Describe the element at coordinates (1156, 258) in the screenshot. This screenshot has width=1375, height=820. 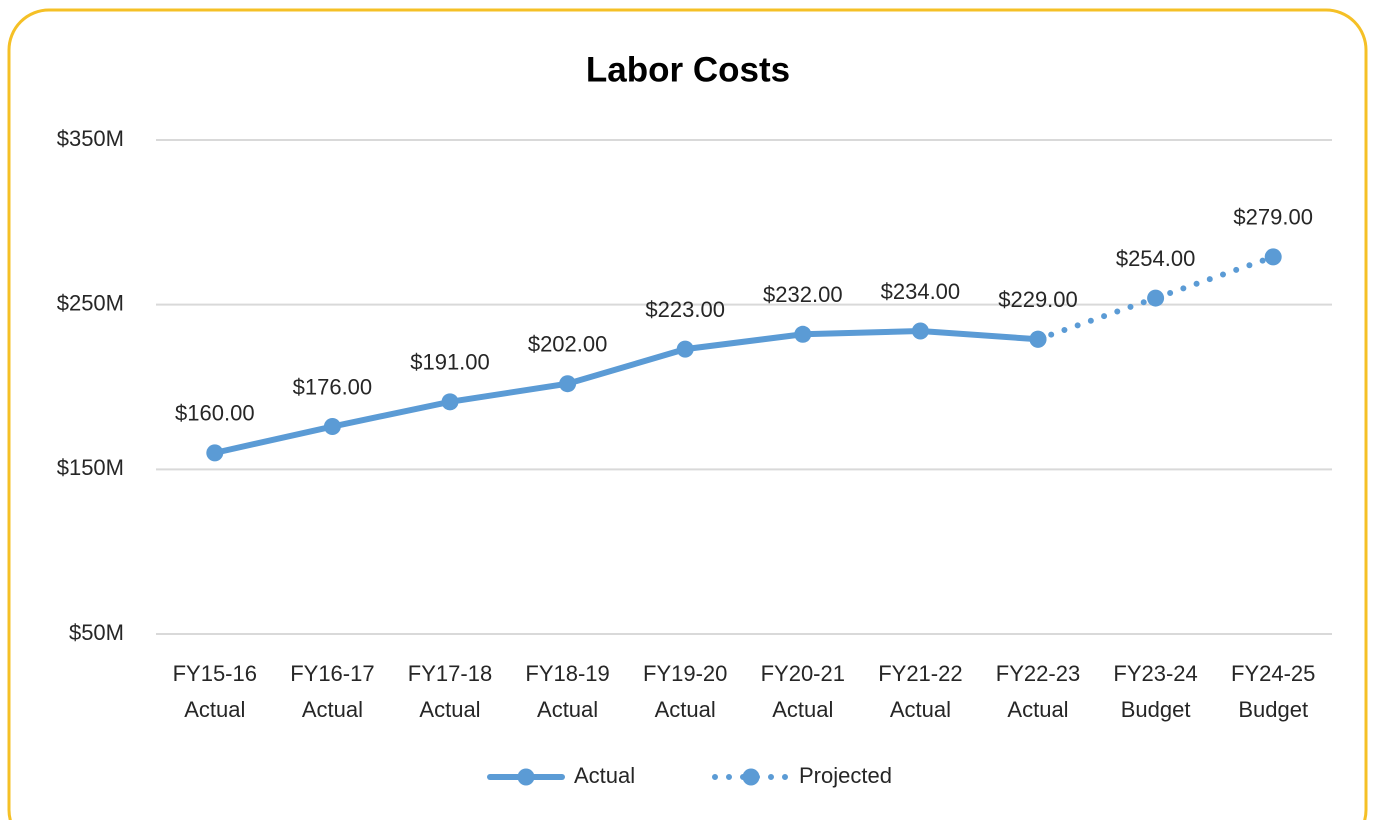
I see `value-label: $254.00` at that location.